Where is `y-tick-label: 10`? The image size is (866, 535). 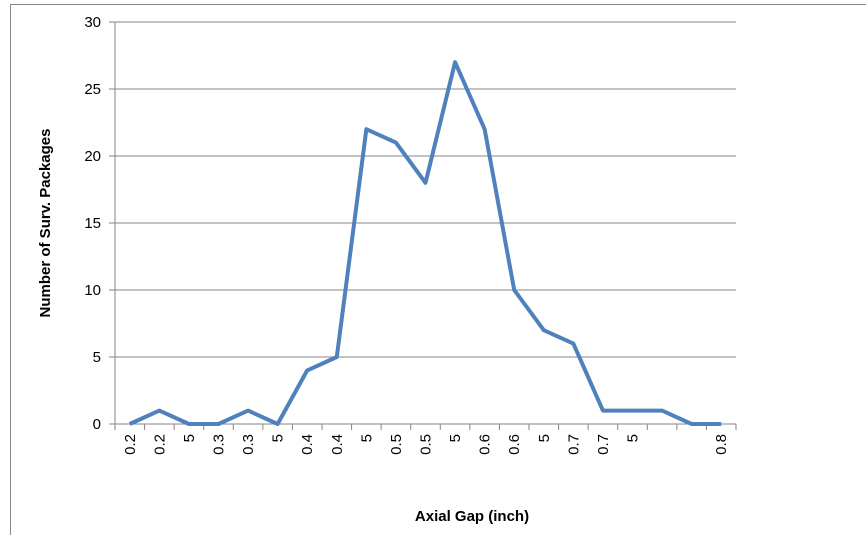 y-tick-label: 10 is located at coordinates (92, 290).